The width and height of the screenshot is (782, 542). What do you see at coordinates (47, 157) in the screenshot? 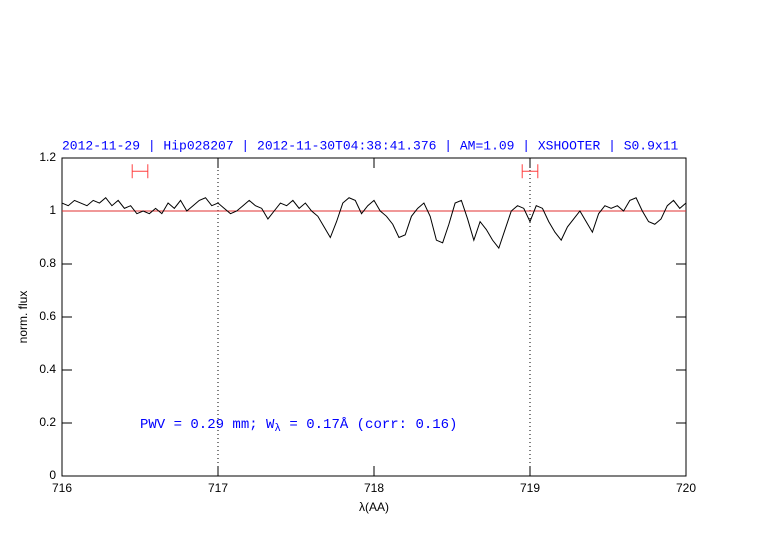
I see `y-tick-label: 1.2` at bounding box center [47, 157].